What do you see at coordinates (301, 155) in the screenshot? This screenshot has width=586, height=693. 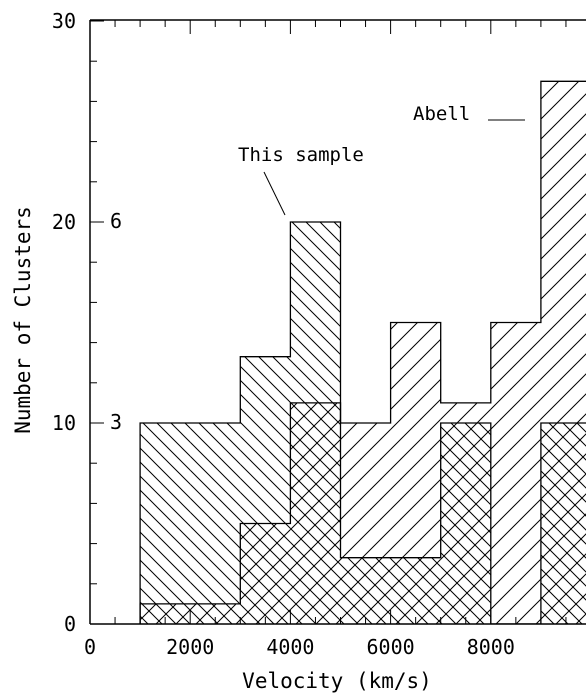 I see `this-sample-annotation: This sample` at bounding box center [301, 155].